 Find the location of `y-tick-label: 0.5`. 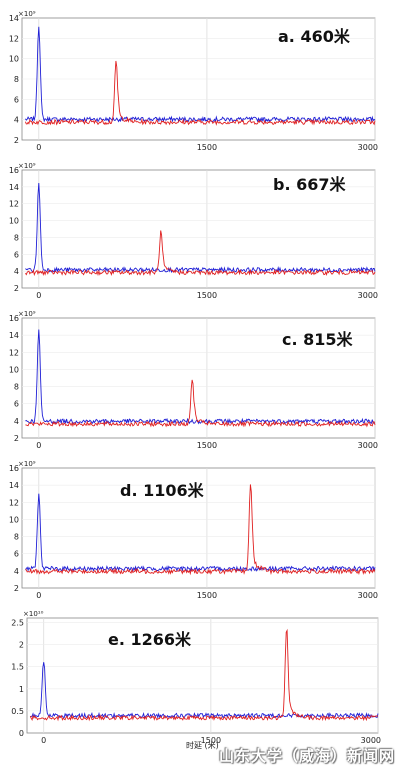

y-tick-label: 0.5 is located at coordinates (17, 711).